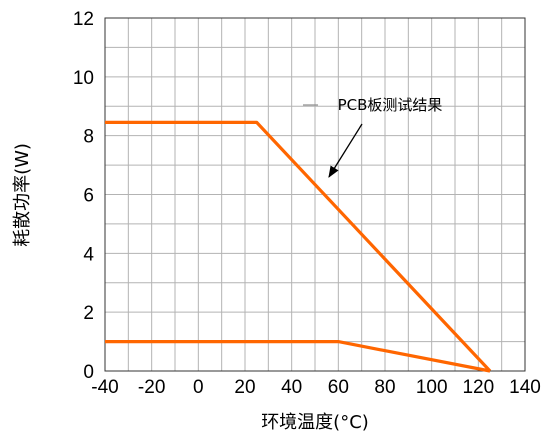  Describe the element at coordinates (88, 137) in the screenshot. I see `y-tick-label: 8` at that location.